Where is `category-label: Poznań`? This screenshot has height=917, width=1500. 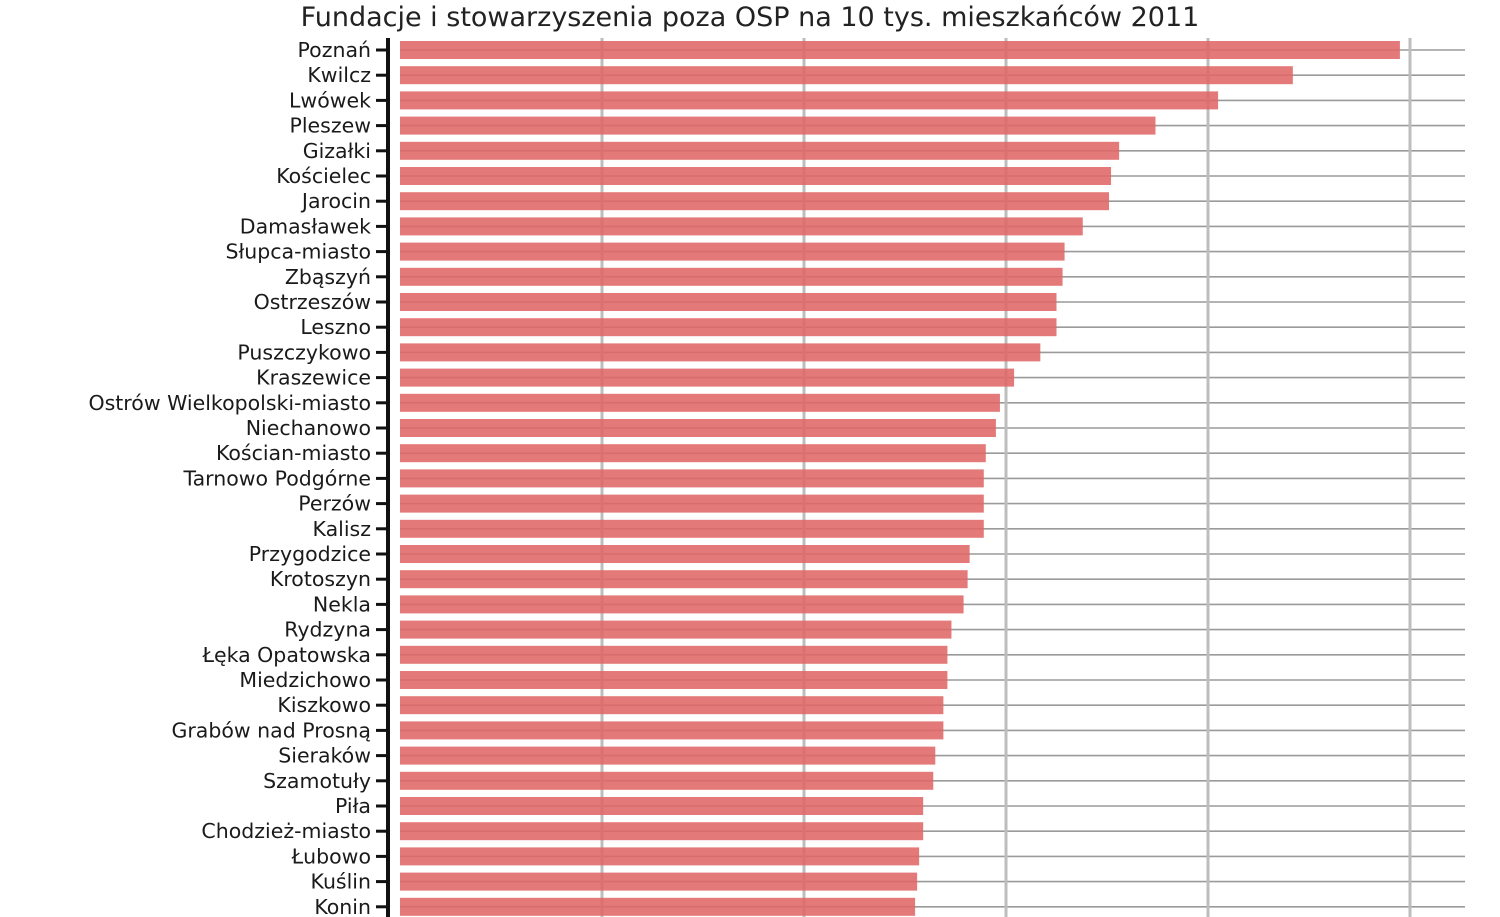 category-label: Poznań is located at coordinates (334, 50).